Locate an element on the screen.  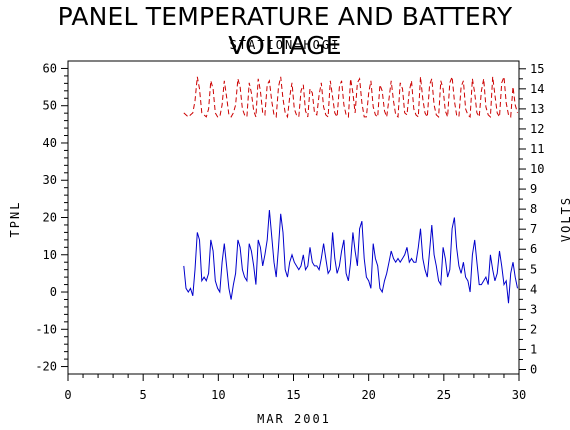
y-tick-label: 10 is located at coordinates (50, 255).